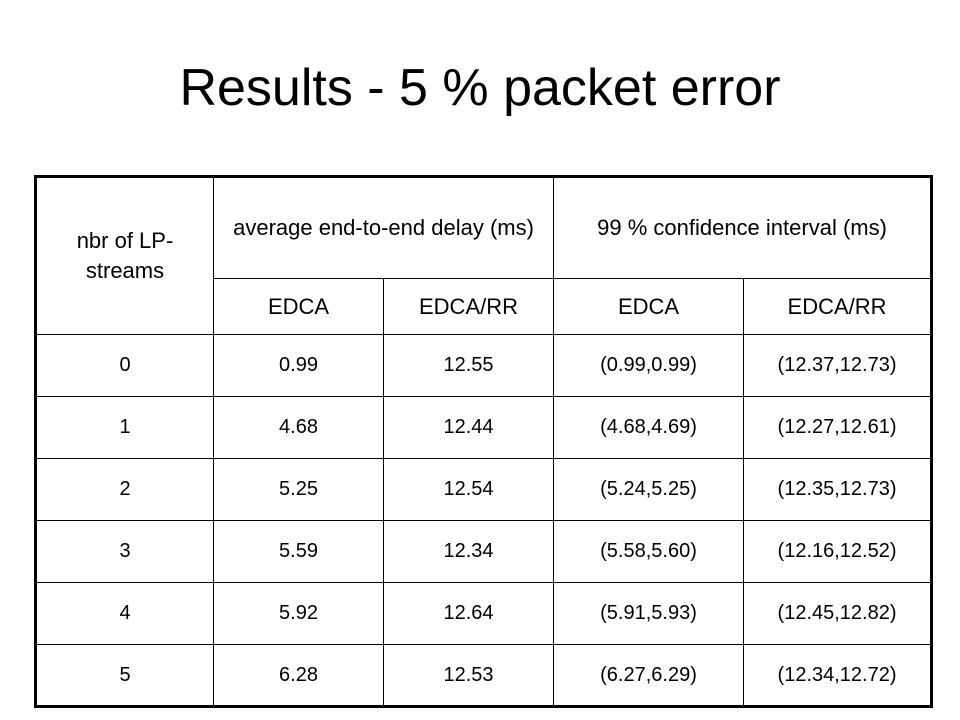  What do you see at coordinates (124, 427) in the screenshot?
I see `cell-lp-streams: 1` at bounding box center [124, 427].